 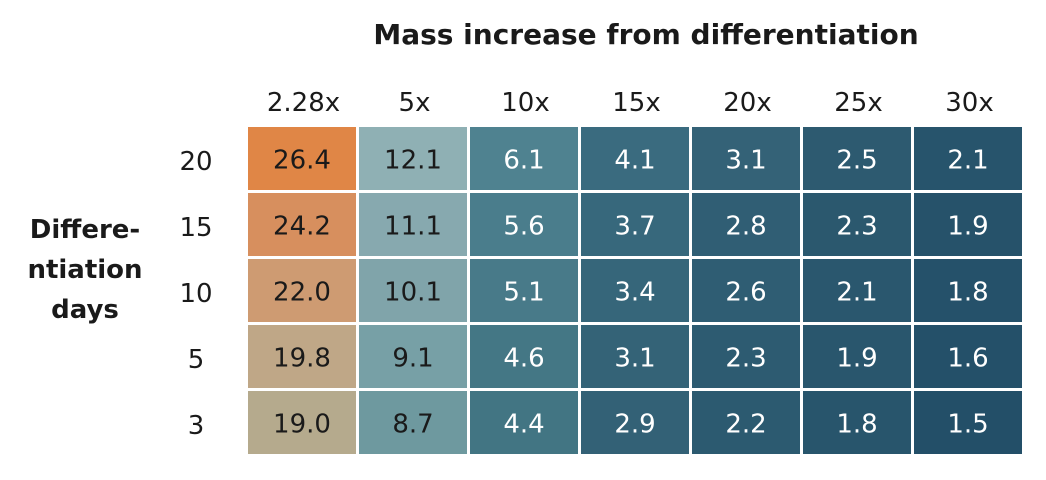 What do you see at coordinates (745, 425) in the screenshot?
I see `cell-value-label: 2.2` at bounding box center [745, 425].